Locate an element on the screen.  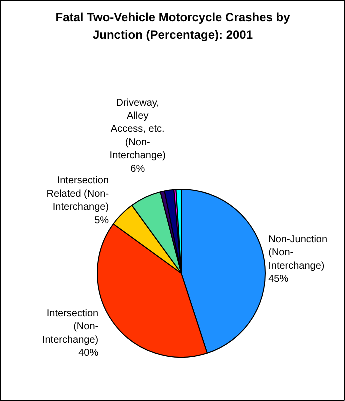
data-label: 6% is located at coordinates (138, 169).